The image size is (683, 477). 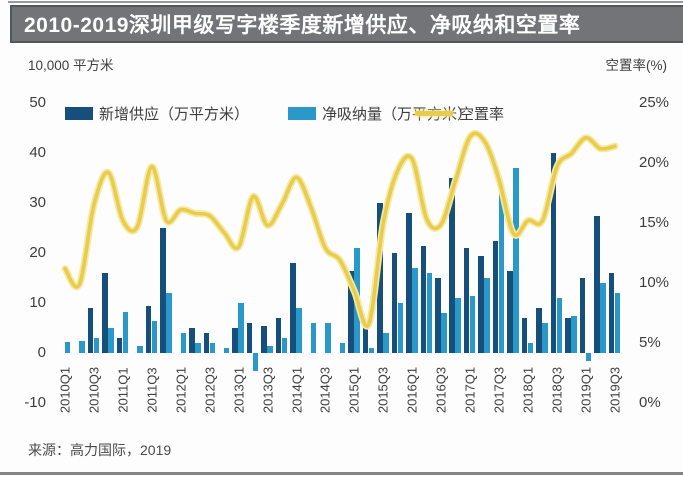 I want to click on legend: 新增供应（万平方米） 净吸纳量（万平方米） 空置率, so click(x=341, y=113).